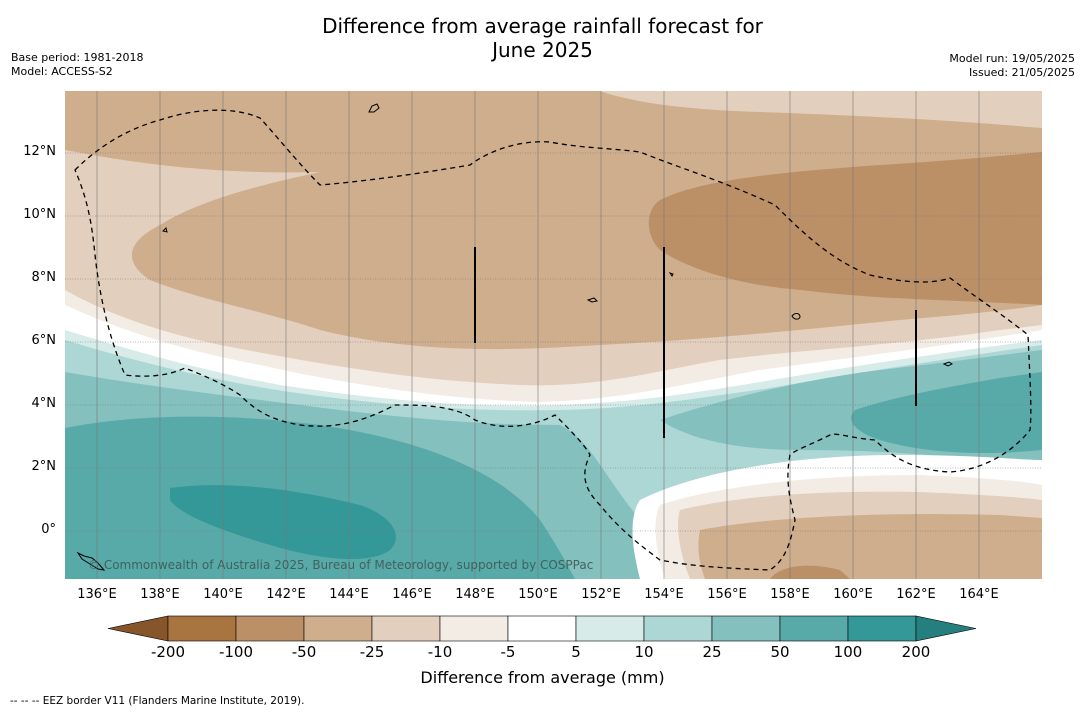 This screenshot has height=713, width=1085. What do you see at coordinates (780, 652) in the screenshot?
I see `colorbar-label: 50` at bounding box center [780, 652].